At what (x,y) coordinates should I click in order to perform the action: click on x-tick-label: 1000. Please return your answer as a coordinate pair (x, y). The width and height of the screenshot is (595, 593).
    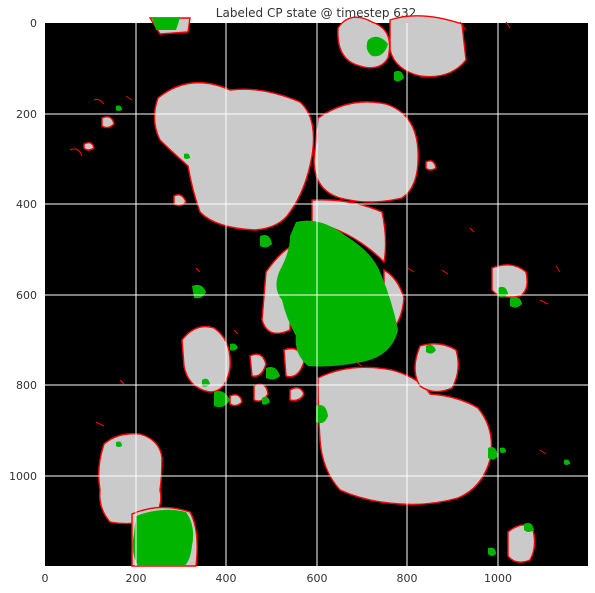
    Looking at the image, I should click on (498, 578).